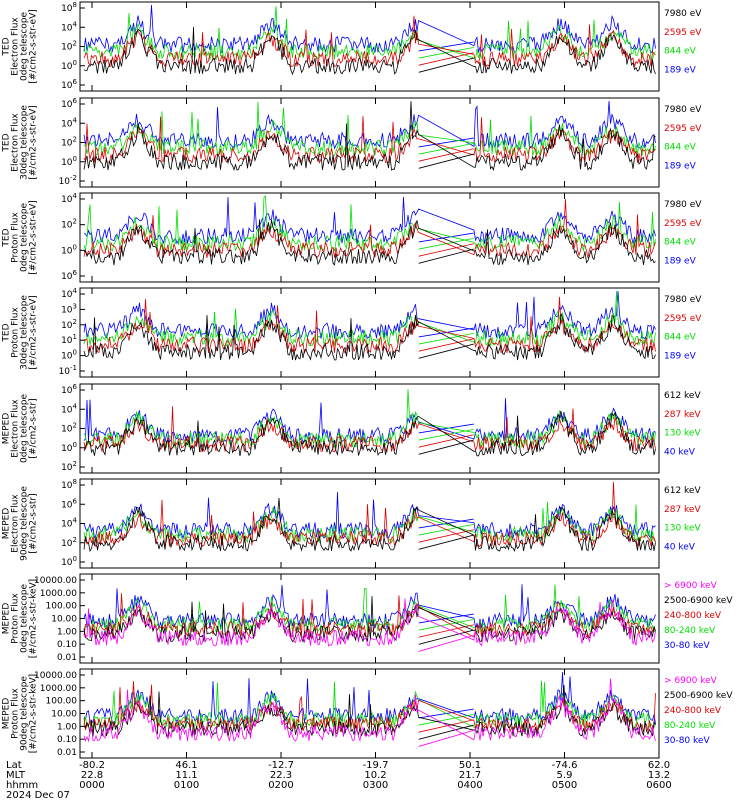  What do you see at coordinates (565, 765) in the screenshot?
I see `footer-lat-value: -74.6` at bounding box center [565, 765].